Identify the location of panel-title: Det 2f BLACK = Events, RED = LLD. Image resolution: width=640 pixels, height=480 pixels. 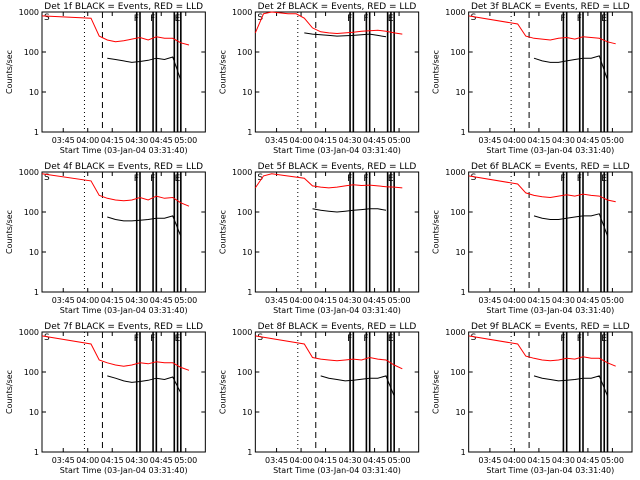
(337, 7).